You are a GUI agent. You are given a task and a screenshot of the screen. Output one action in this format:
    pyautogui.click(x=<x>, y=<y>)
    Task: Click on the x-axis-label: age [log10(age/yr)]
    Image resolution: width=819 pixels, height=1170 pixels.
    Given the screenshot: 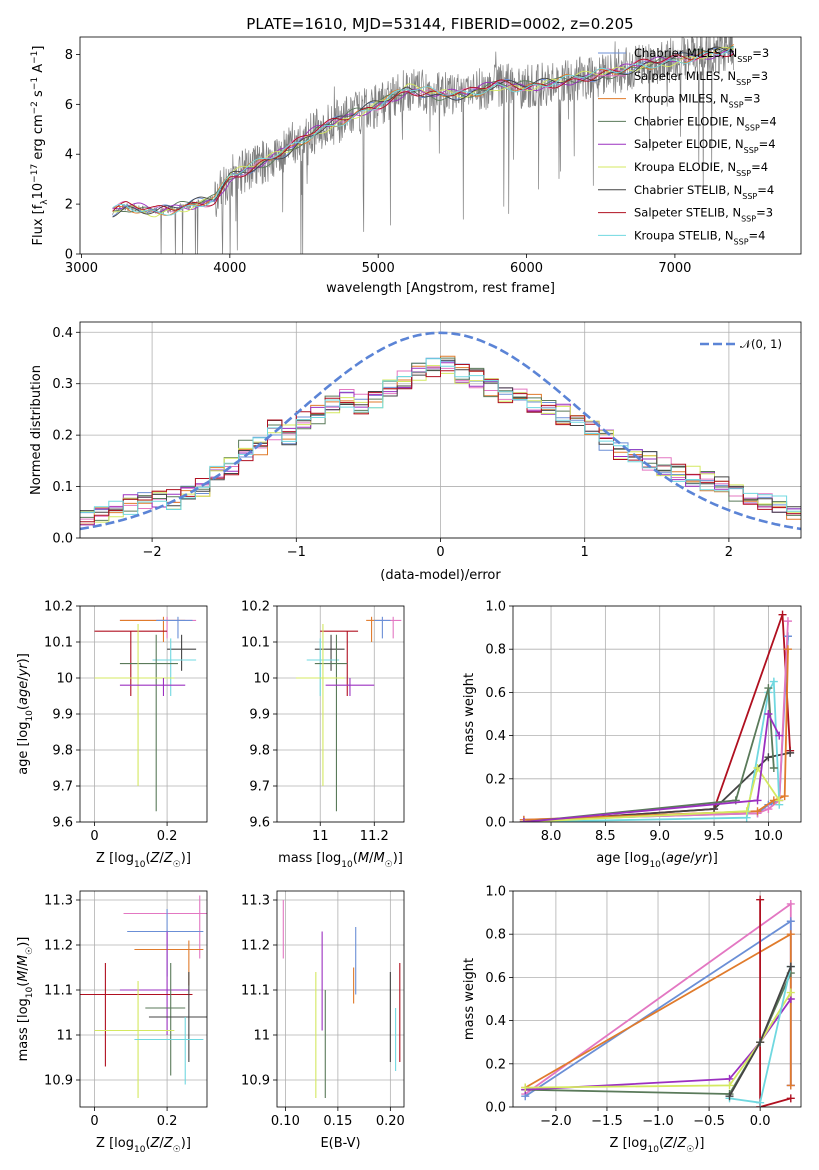 What is the action you would take?
    pyautogui.click(x=657, y=860)
    